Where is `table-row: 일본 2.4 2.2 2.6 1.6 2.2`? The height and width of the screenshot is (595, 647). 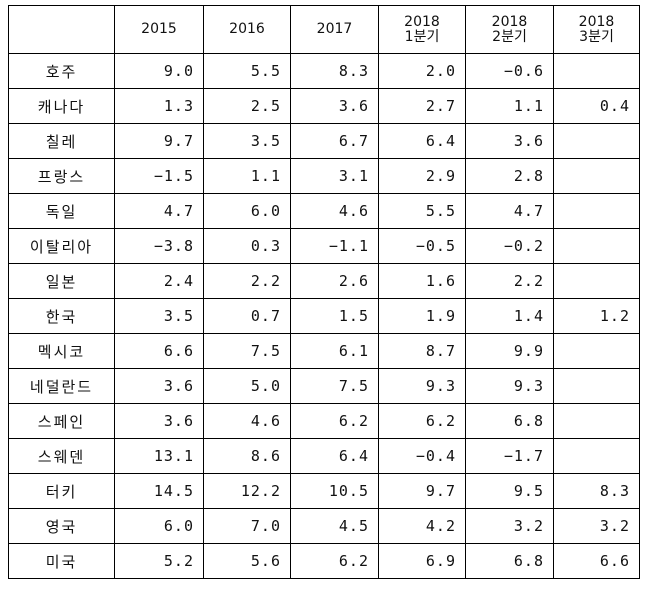 table-row: 일본 2.4 2.2 2.6 1.6 2.2 is located at coordinates (324, 281).